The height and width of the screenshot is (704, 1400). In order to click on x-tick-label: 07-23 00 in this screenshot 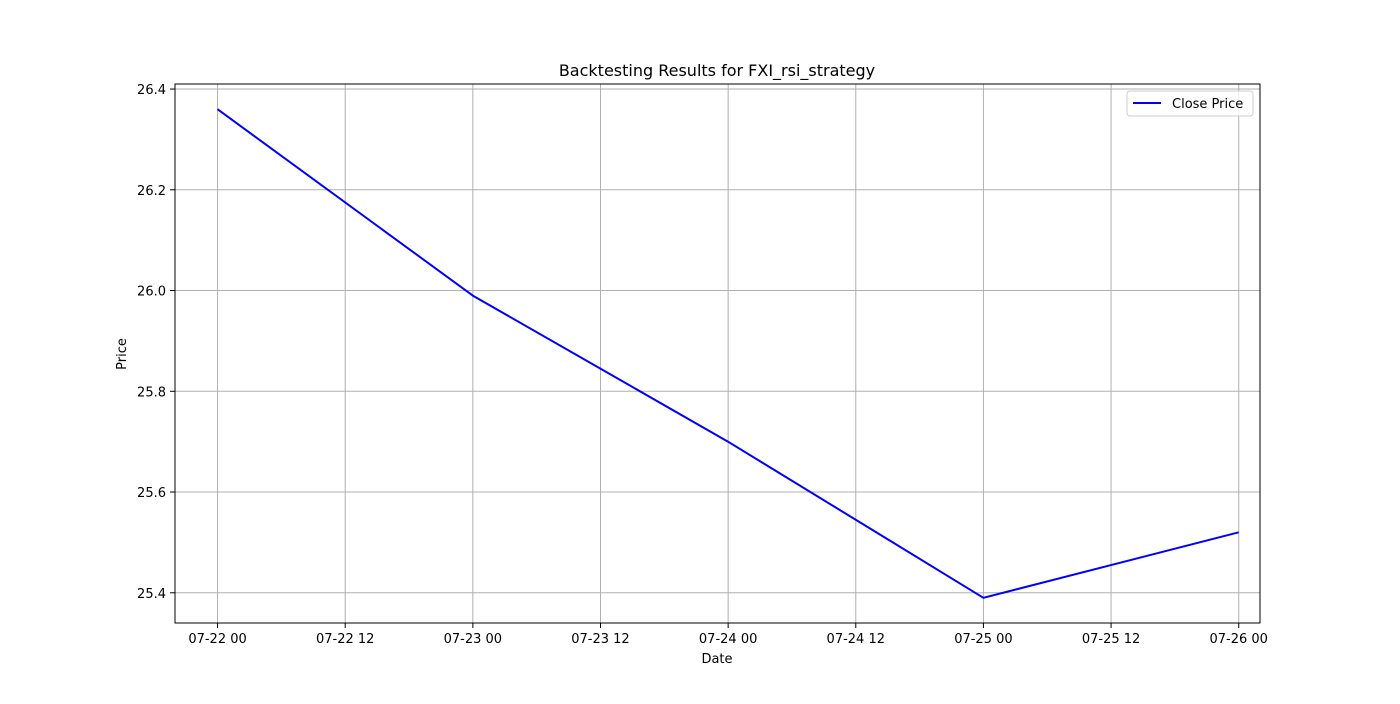, I will do `click(473, 639)`.